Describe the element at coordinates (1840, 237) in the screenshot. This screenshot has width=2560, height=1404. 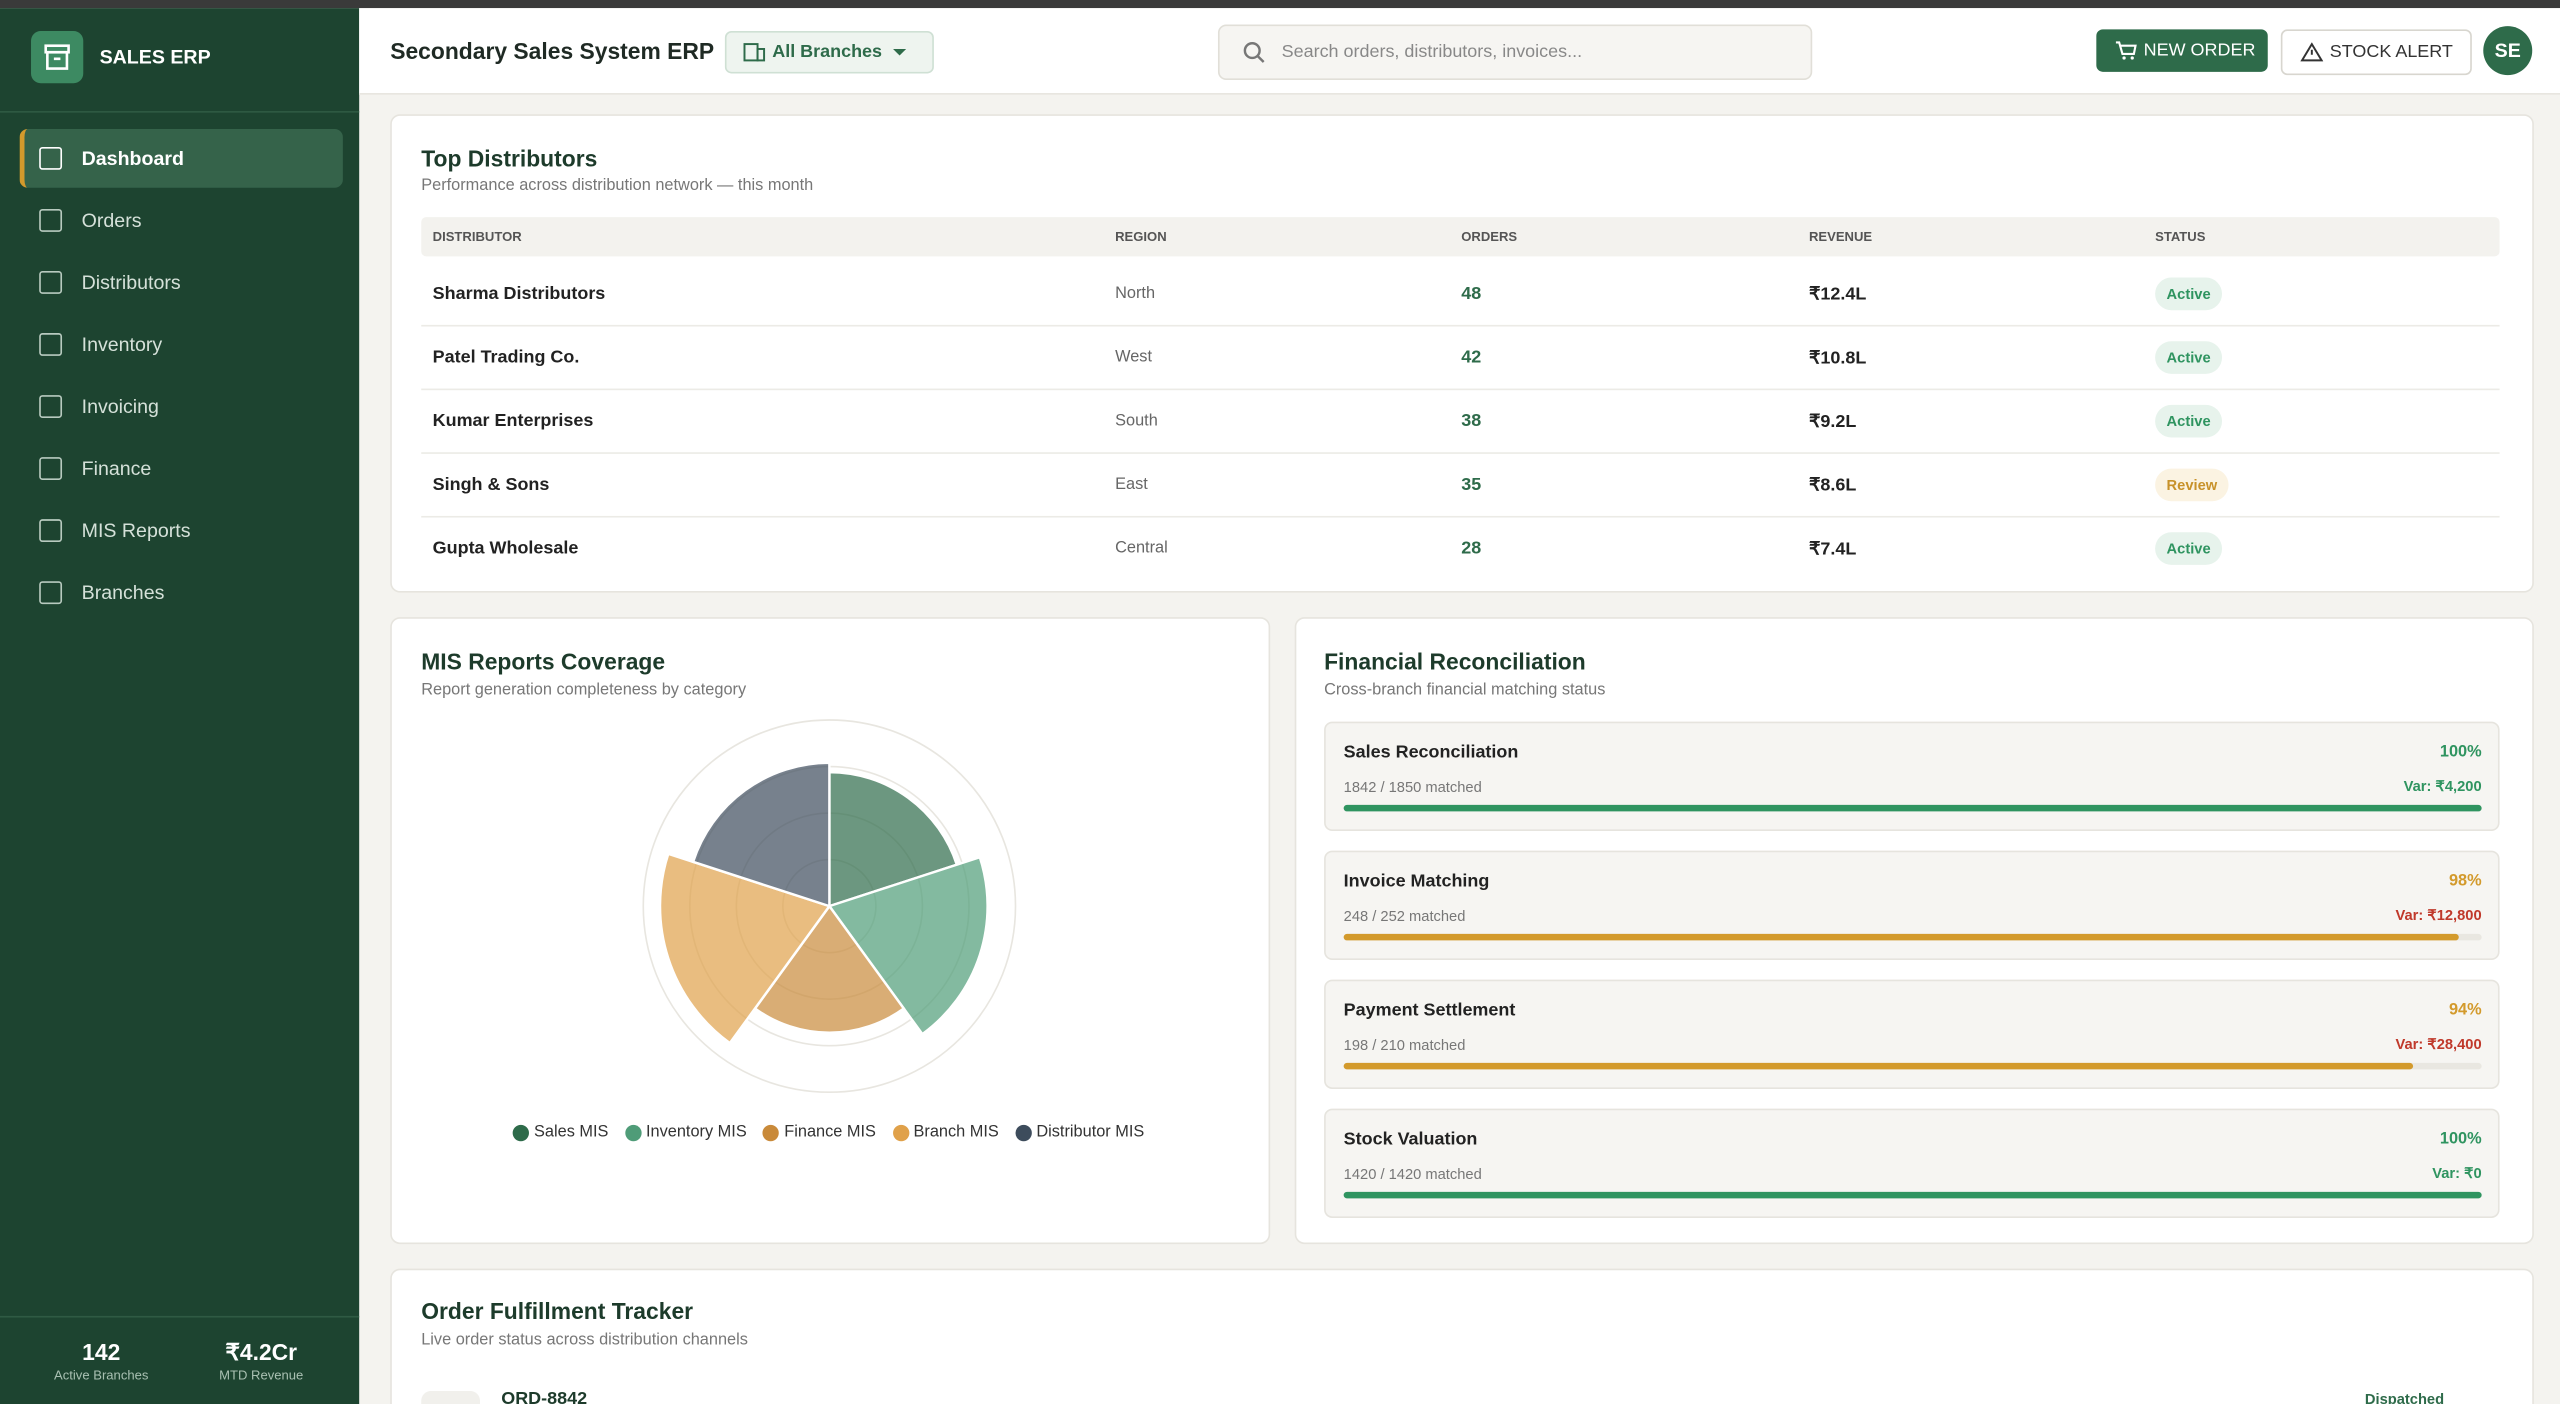
I see `column-header: REVENUE` at that location.